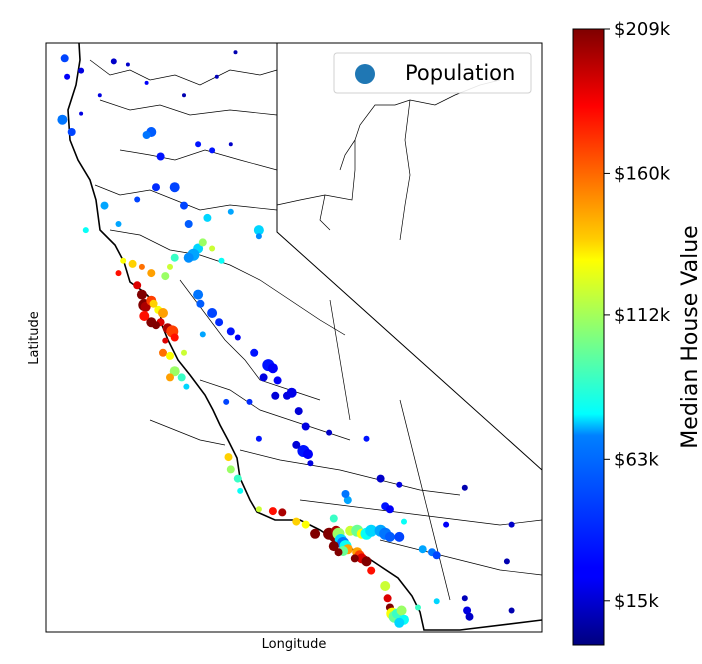 The height and width of the screenshot is (664, 702). I want to click on x-axis-label: Longitude, so click(294, 644).